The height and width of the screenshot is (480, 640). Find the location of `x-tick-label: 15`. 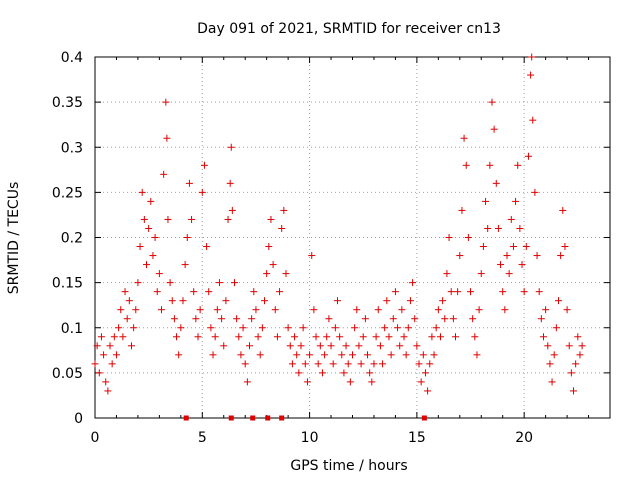

x-tick-label: 15 is located at coordinates (417, 438).